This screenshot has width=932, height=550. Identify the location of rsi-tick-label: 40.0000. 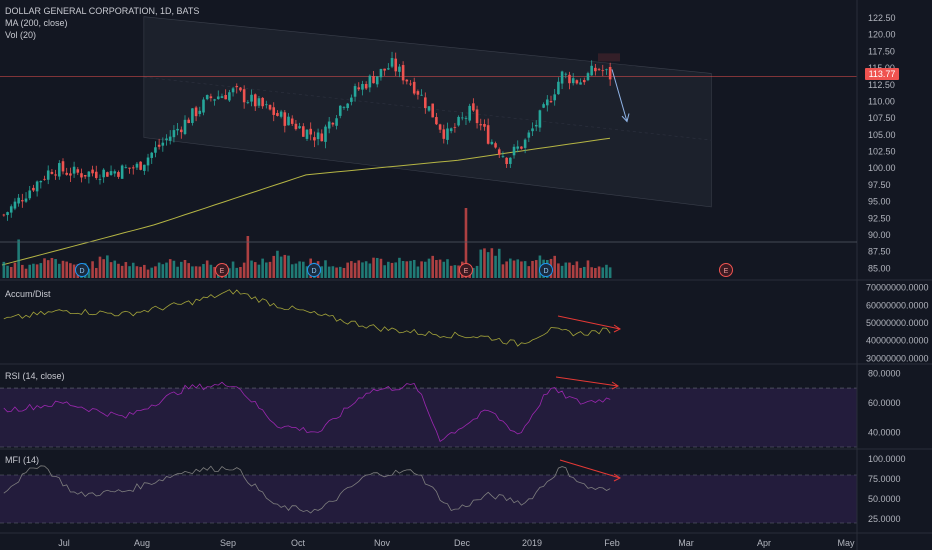
(884, 432).